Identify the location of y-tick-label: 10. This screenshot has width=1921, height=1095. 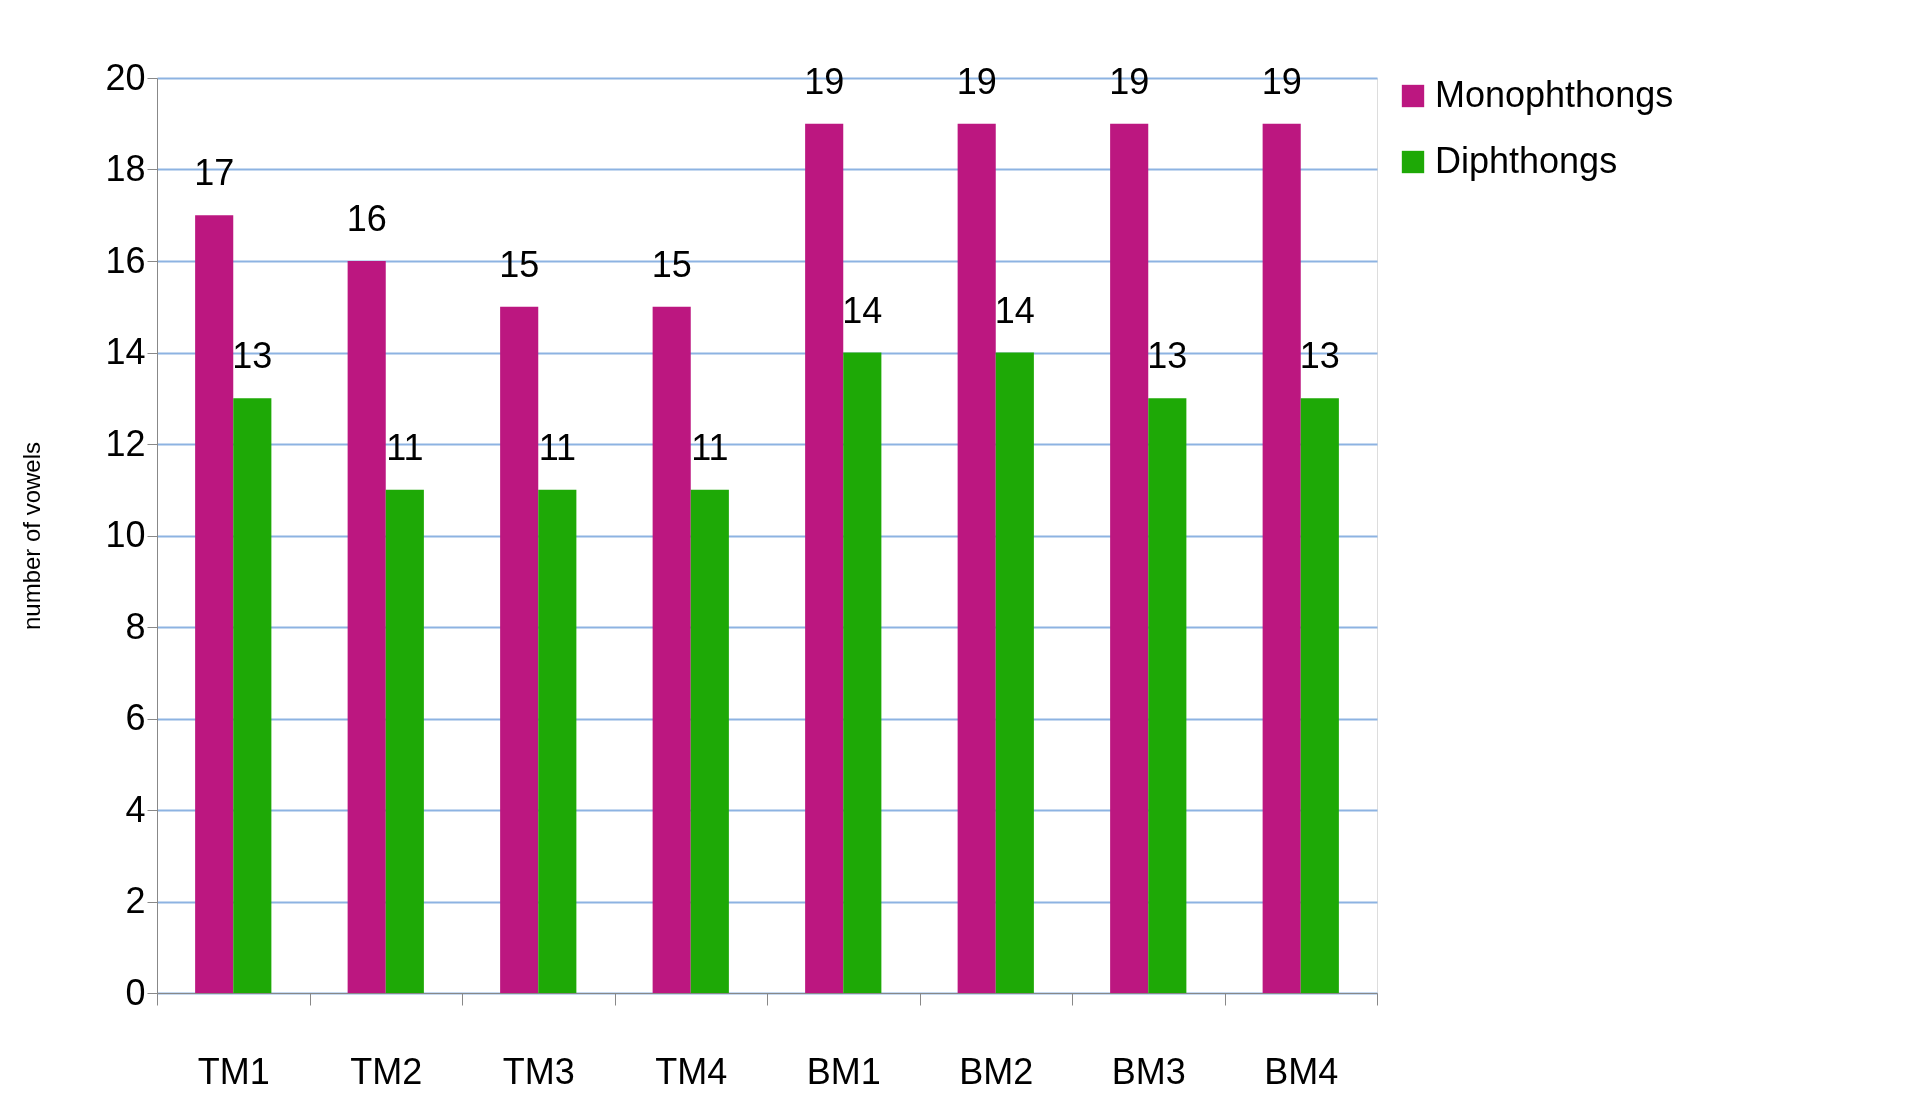
(125, 534).